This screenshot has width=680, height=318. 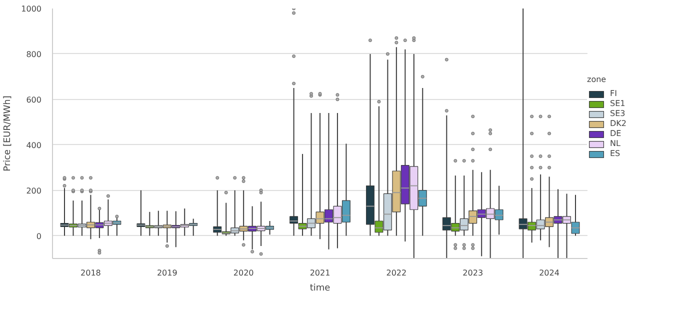 I want to click on x-tick-label: 2019, so click(x=167, y=273).